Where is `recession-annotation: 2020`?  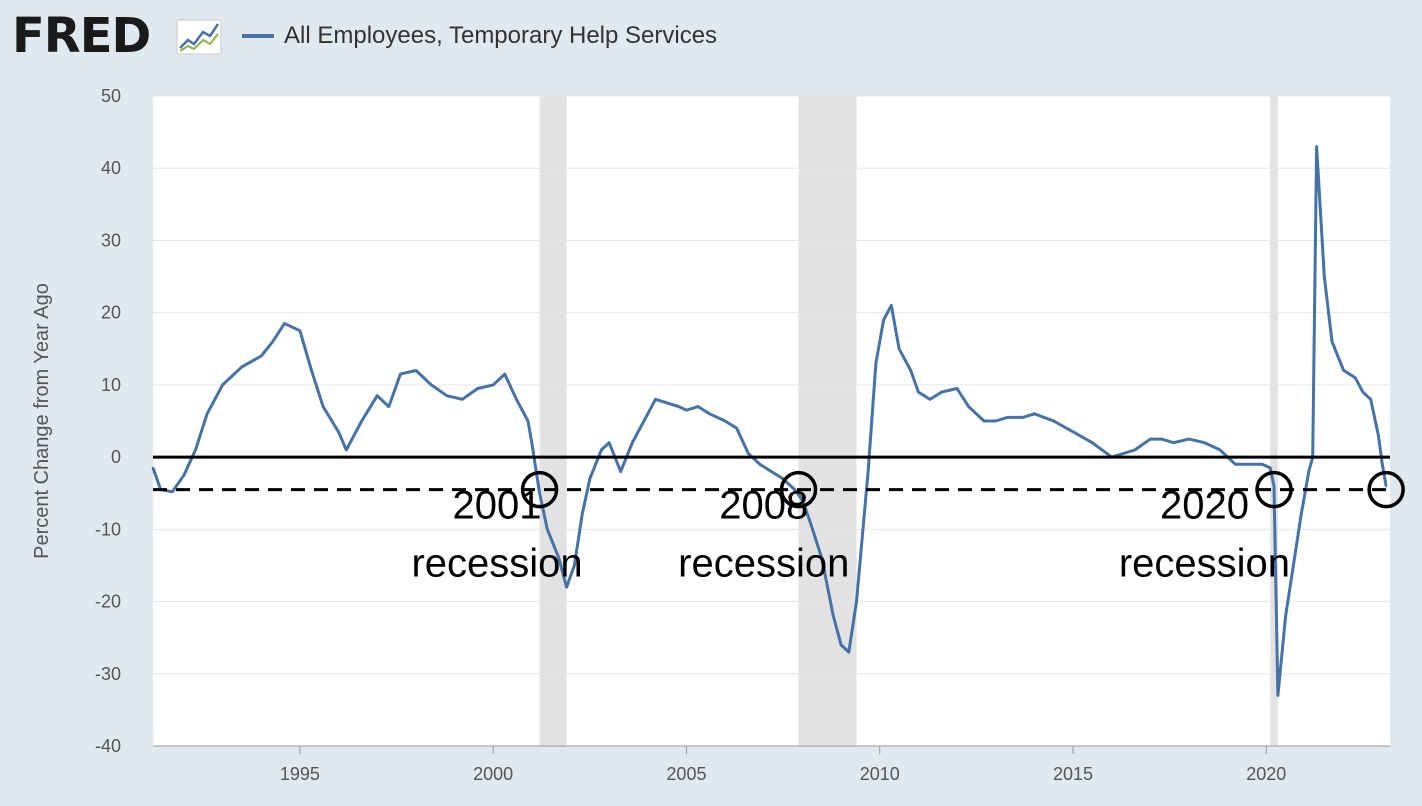
recession-annotation: 2020 is located at coordinates (1204, 506).